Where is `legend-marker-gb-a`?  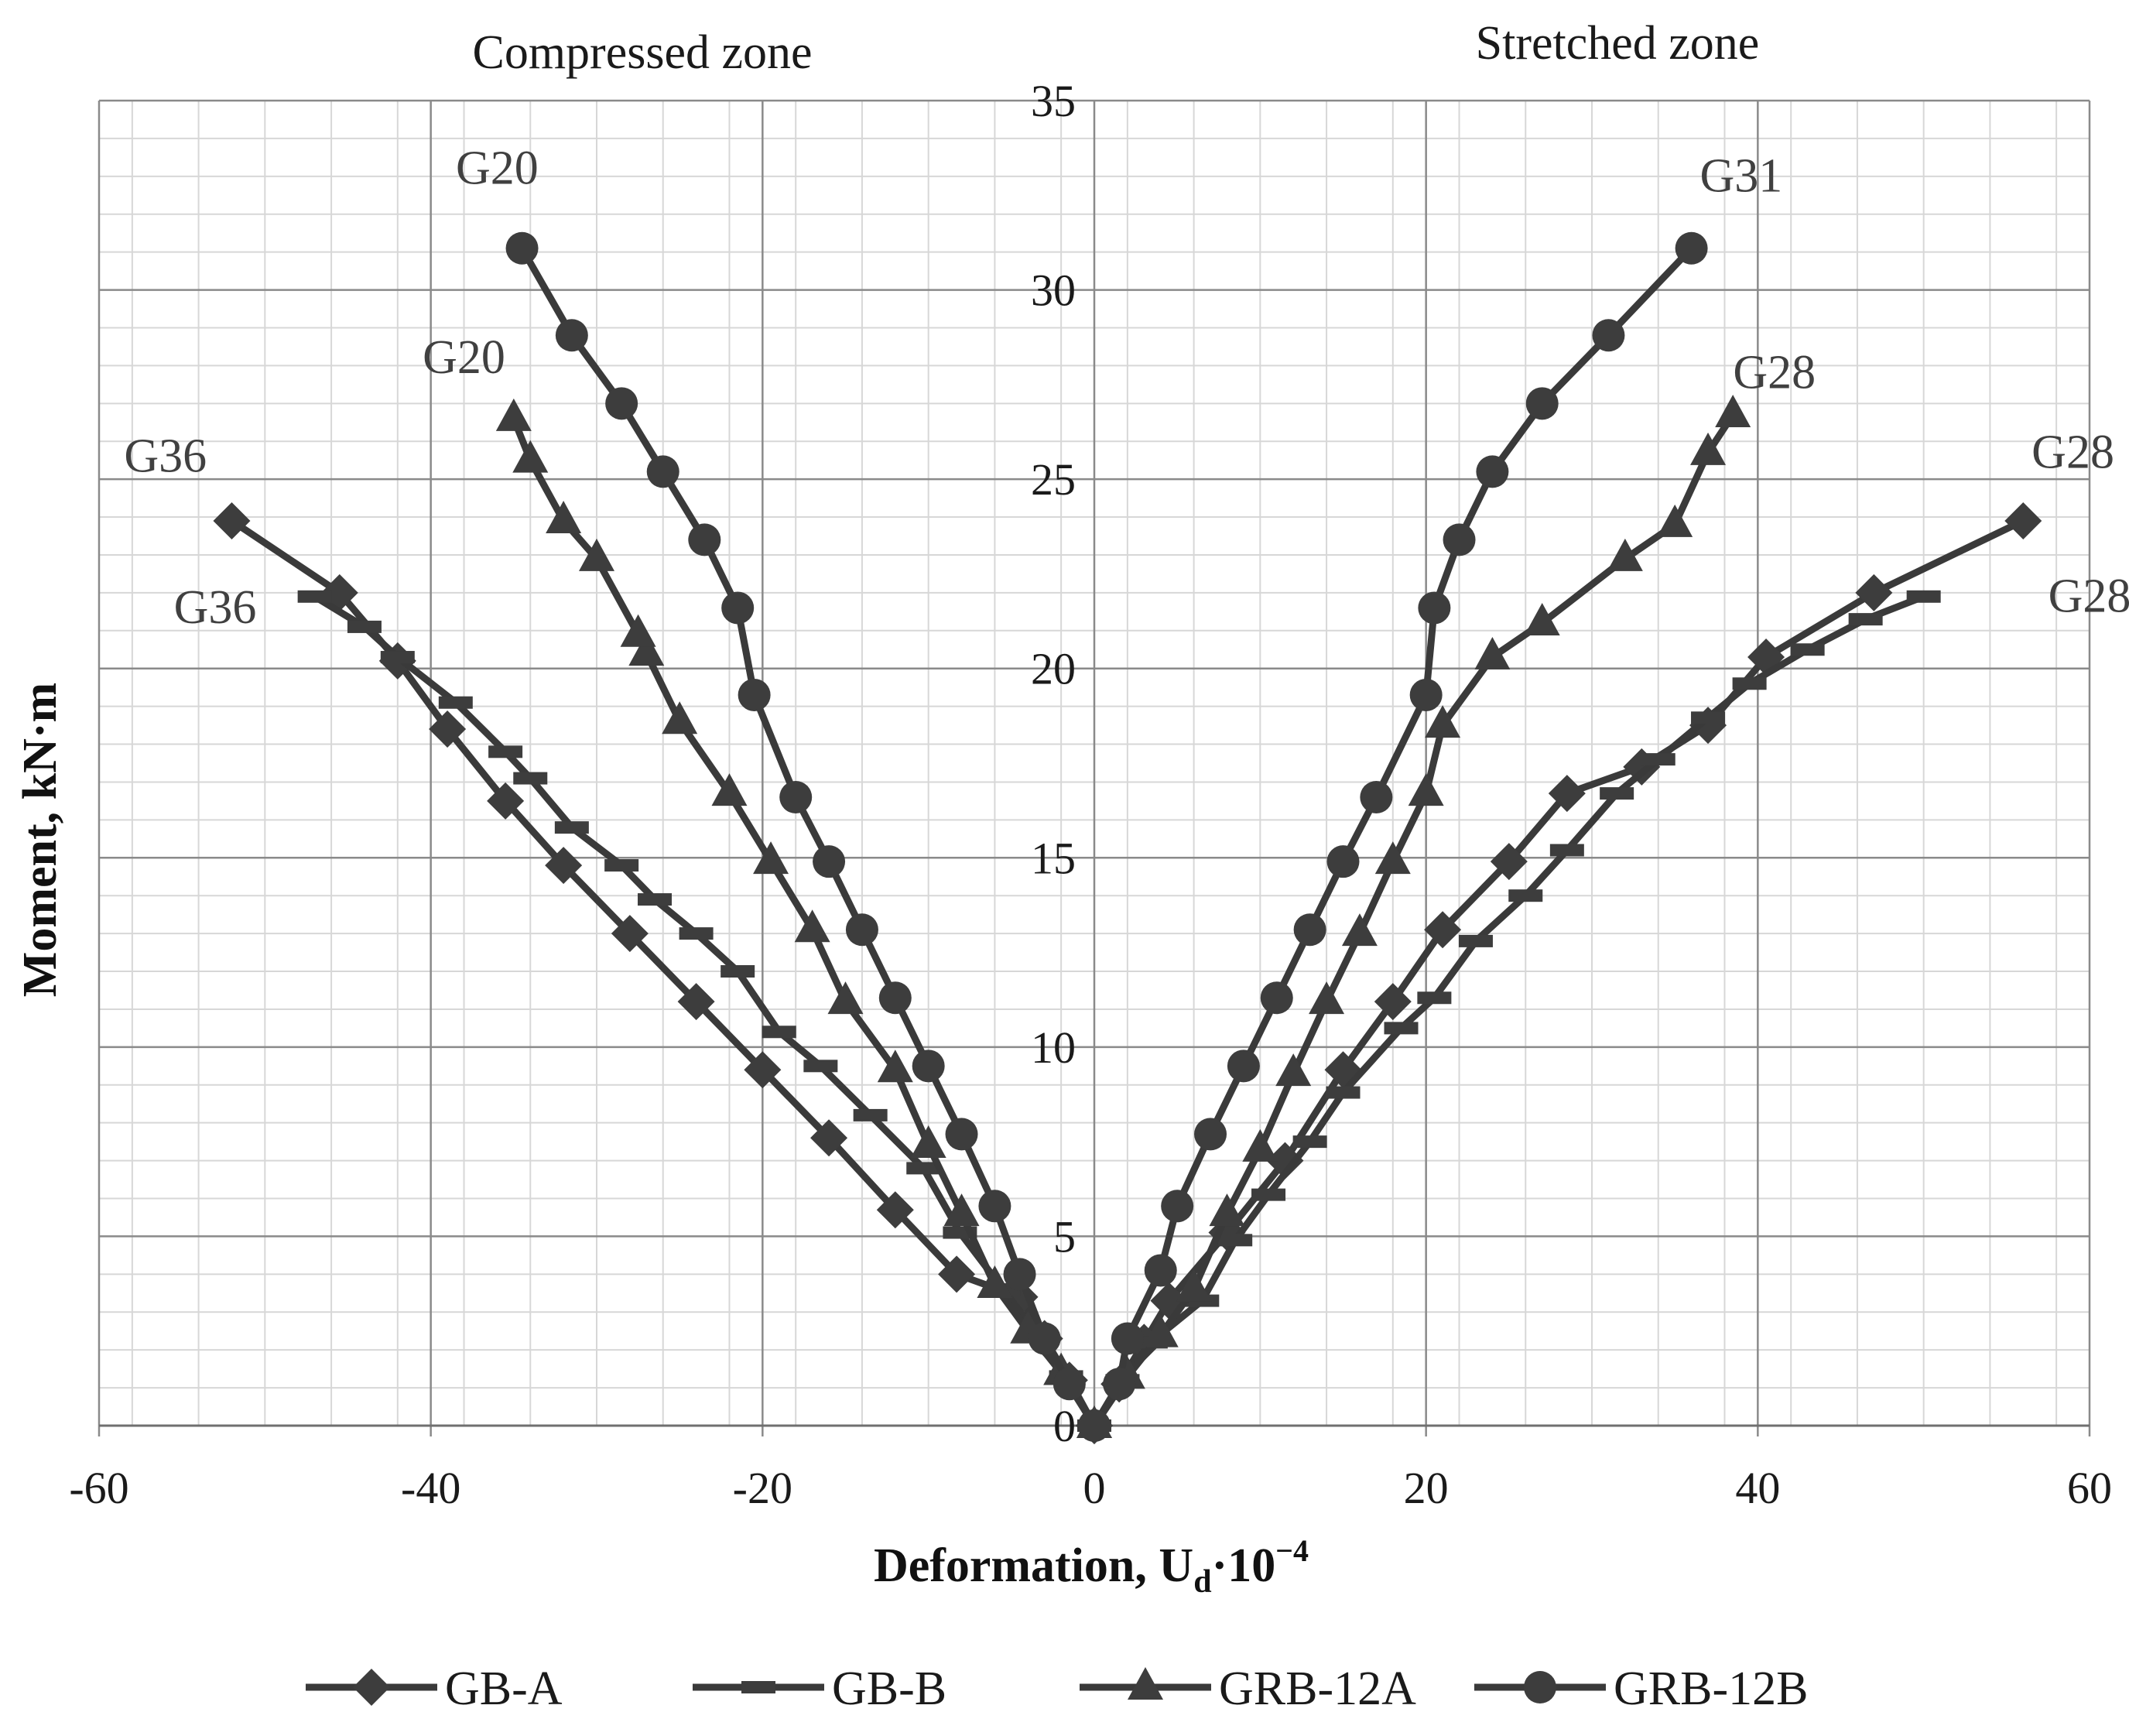 legend-marker-gb-a is located at coordinates (371, 1687).